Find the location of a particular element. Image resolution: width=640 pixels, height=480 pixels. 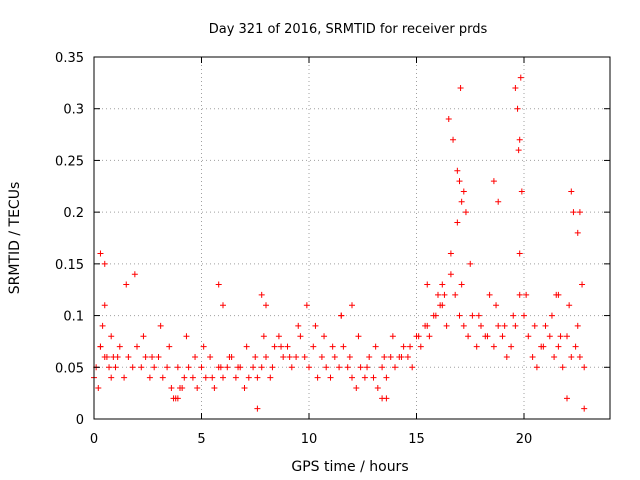

x-tick-label: 20 is located at coordinates (524, 439).